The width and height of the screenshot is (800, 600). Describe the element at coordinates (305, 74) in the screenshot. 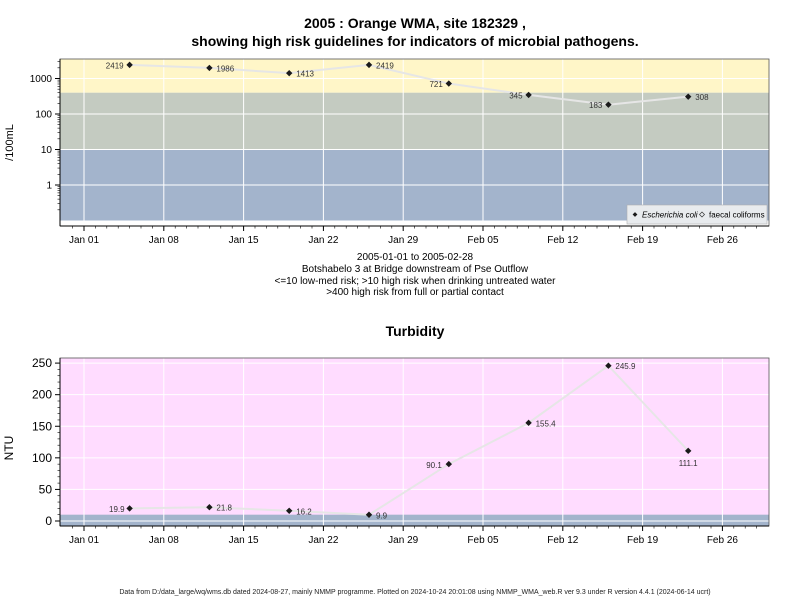

I see `ecoli-data-label: 1413` at that location.